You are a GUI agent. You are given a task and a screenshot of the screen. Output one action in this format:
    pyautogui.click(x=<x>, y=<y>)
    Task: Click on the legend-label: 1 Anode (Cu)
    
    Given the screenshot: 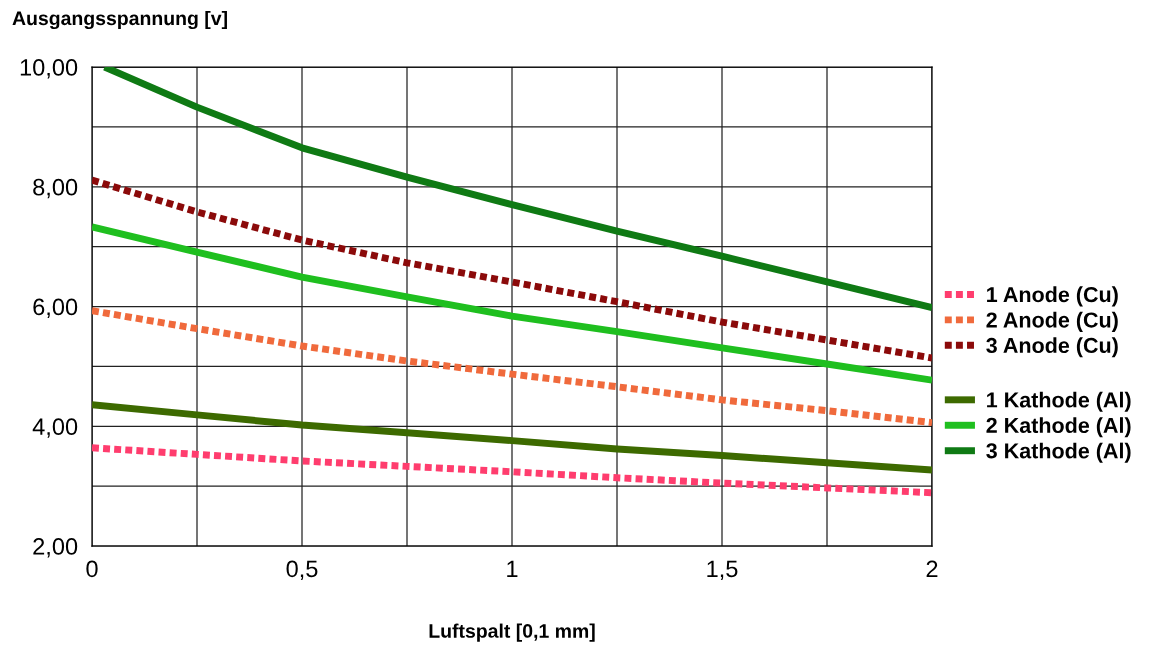 What is the action you would take?
    pyautogui.click(x=1052, y=296)
    